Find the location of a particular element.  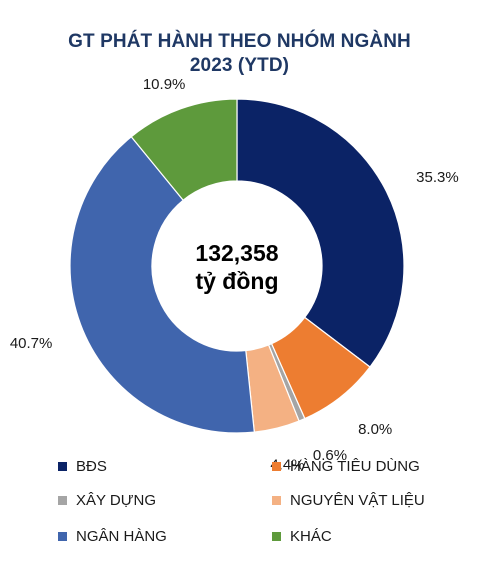

legend-label: KHÁC is located at coordinates (311, 536).